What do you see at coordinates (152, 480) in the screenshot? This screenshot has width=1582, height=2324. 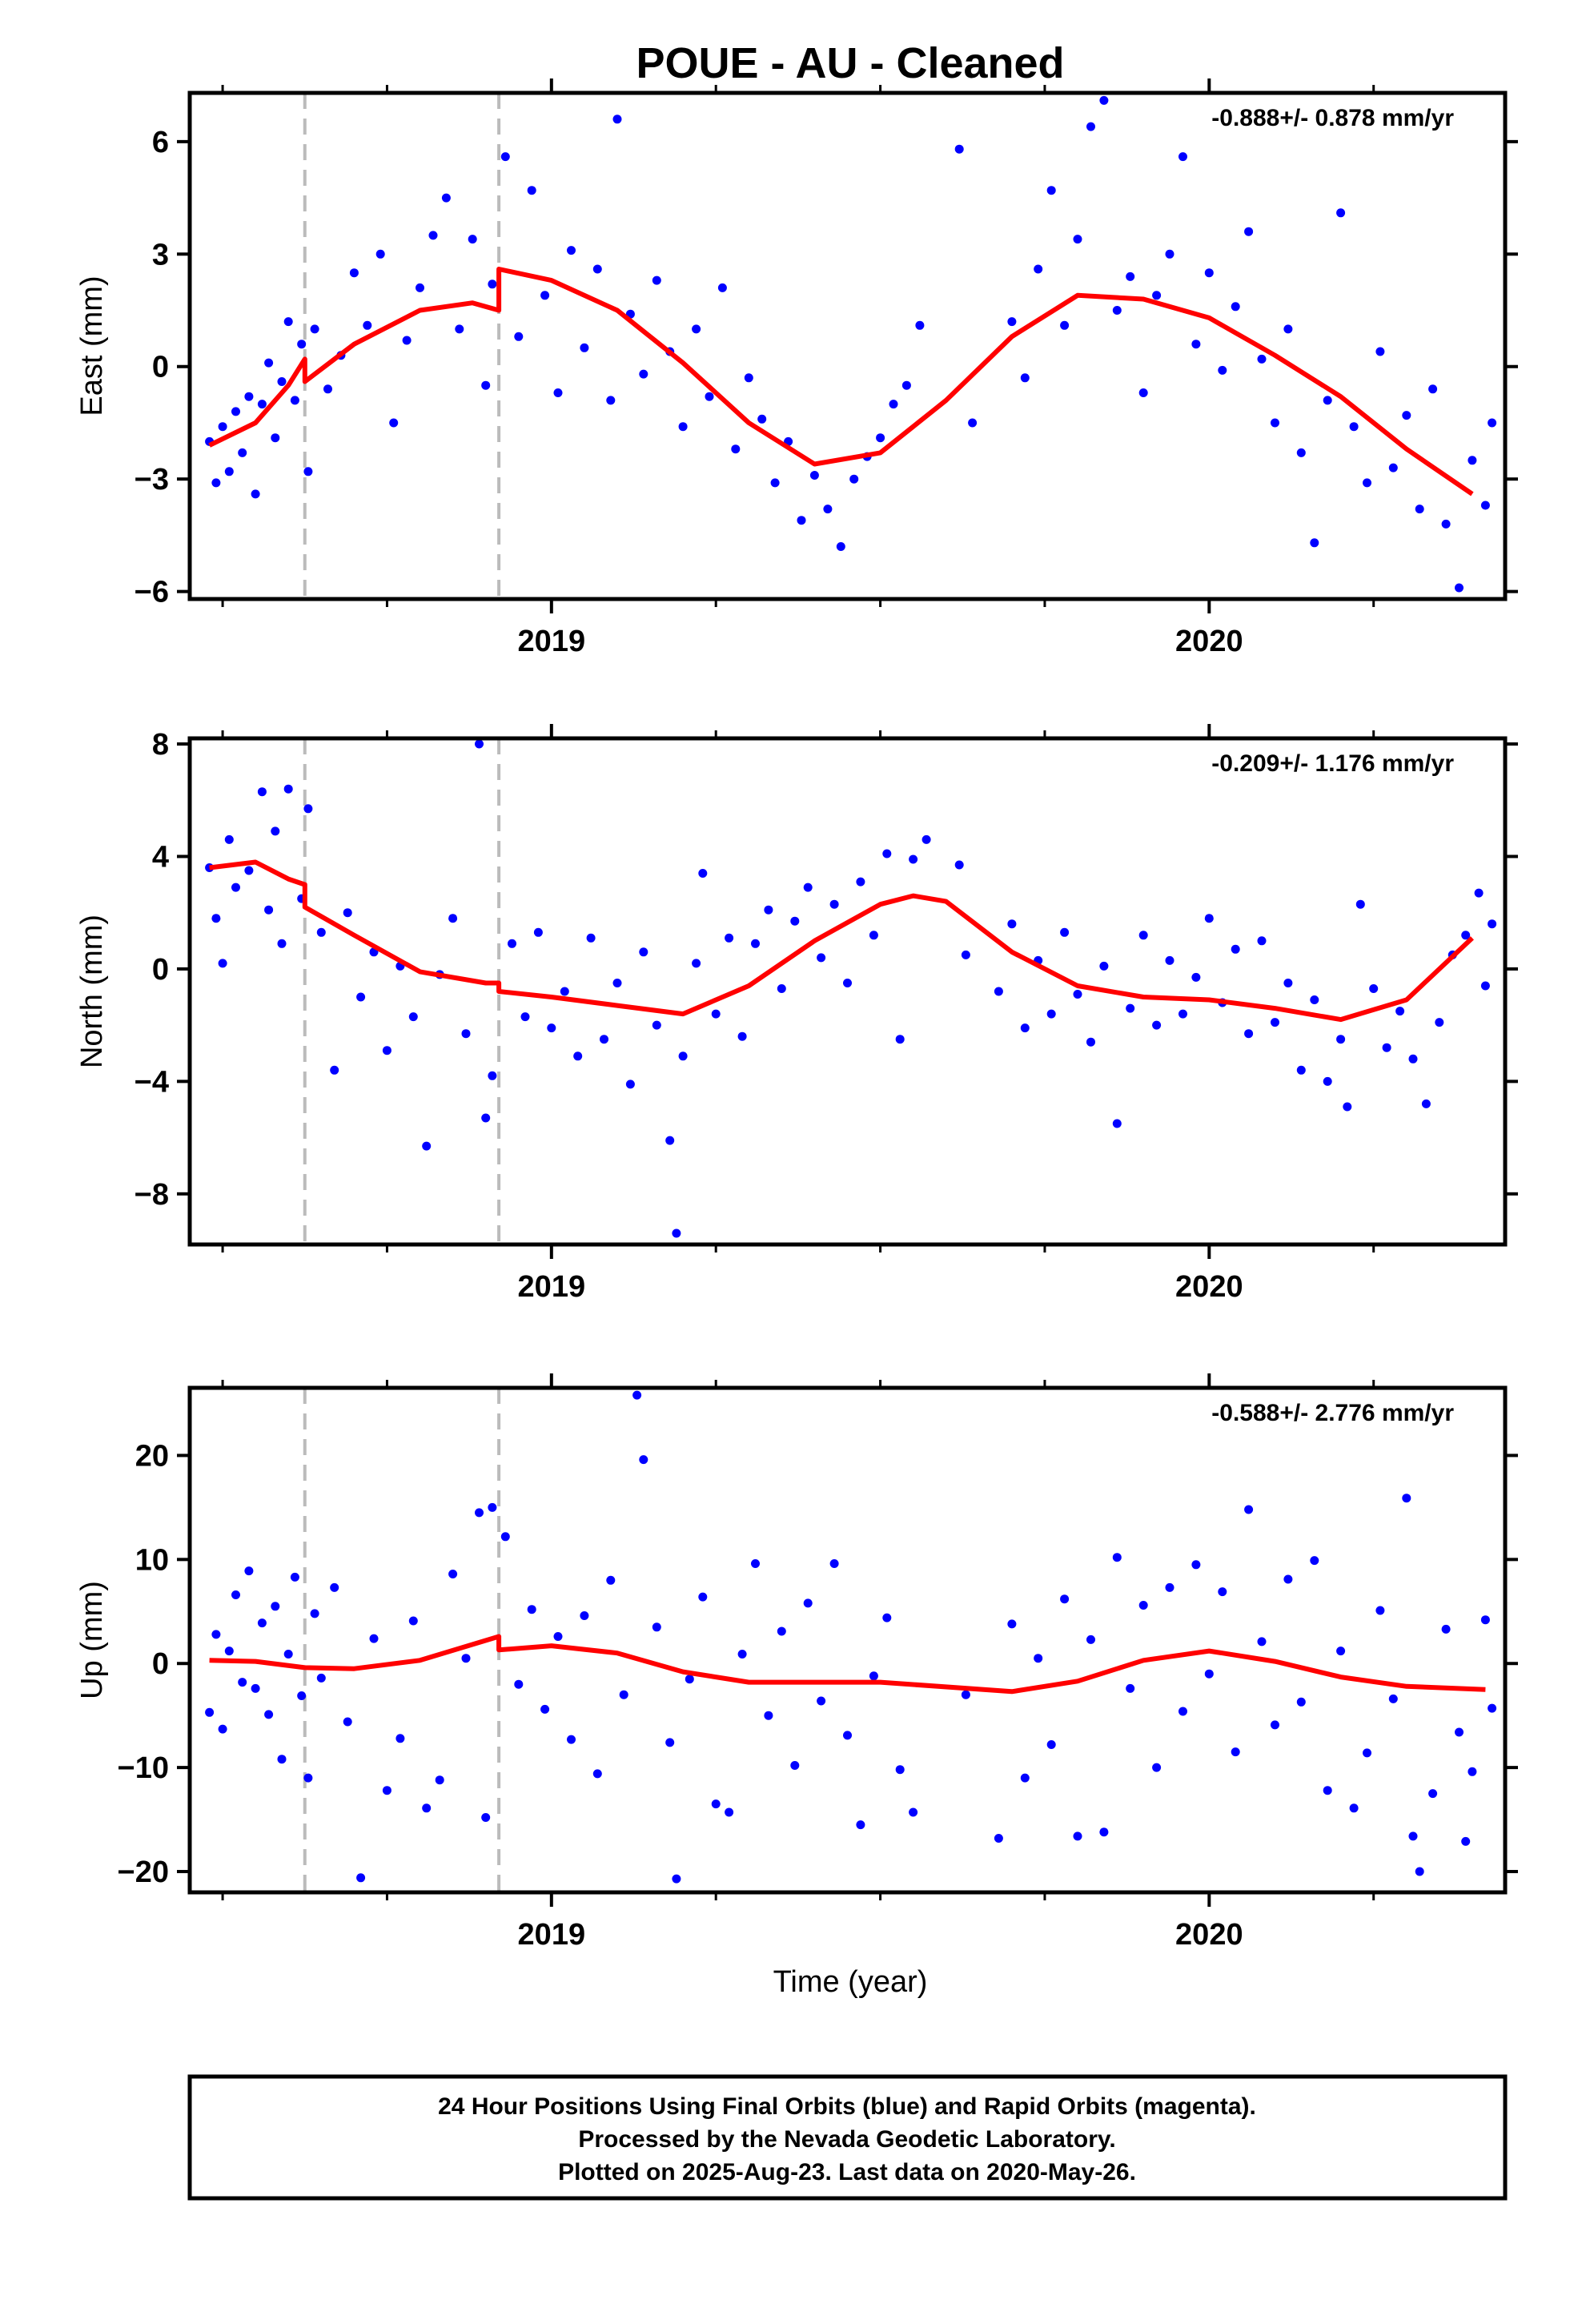 I see `east-y-tick-label-3: −3` at bounding box center [152, 480].